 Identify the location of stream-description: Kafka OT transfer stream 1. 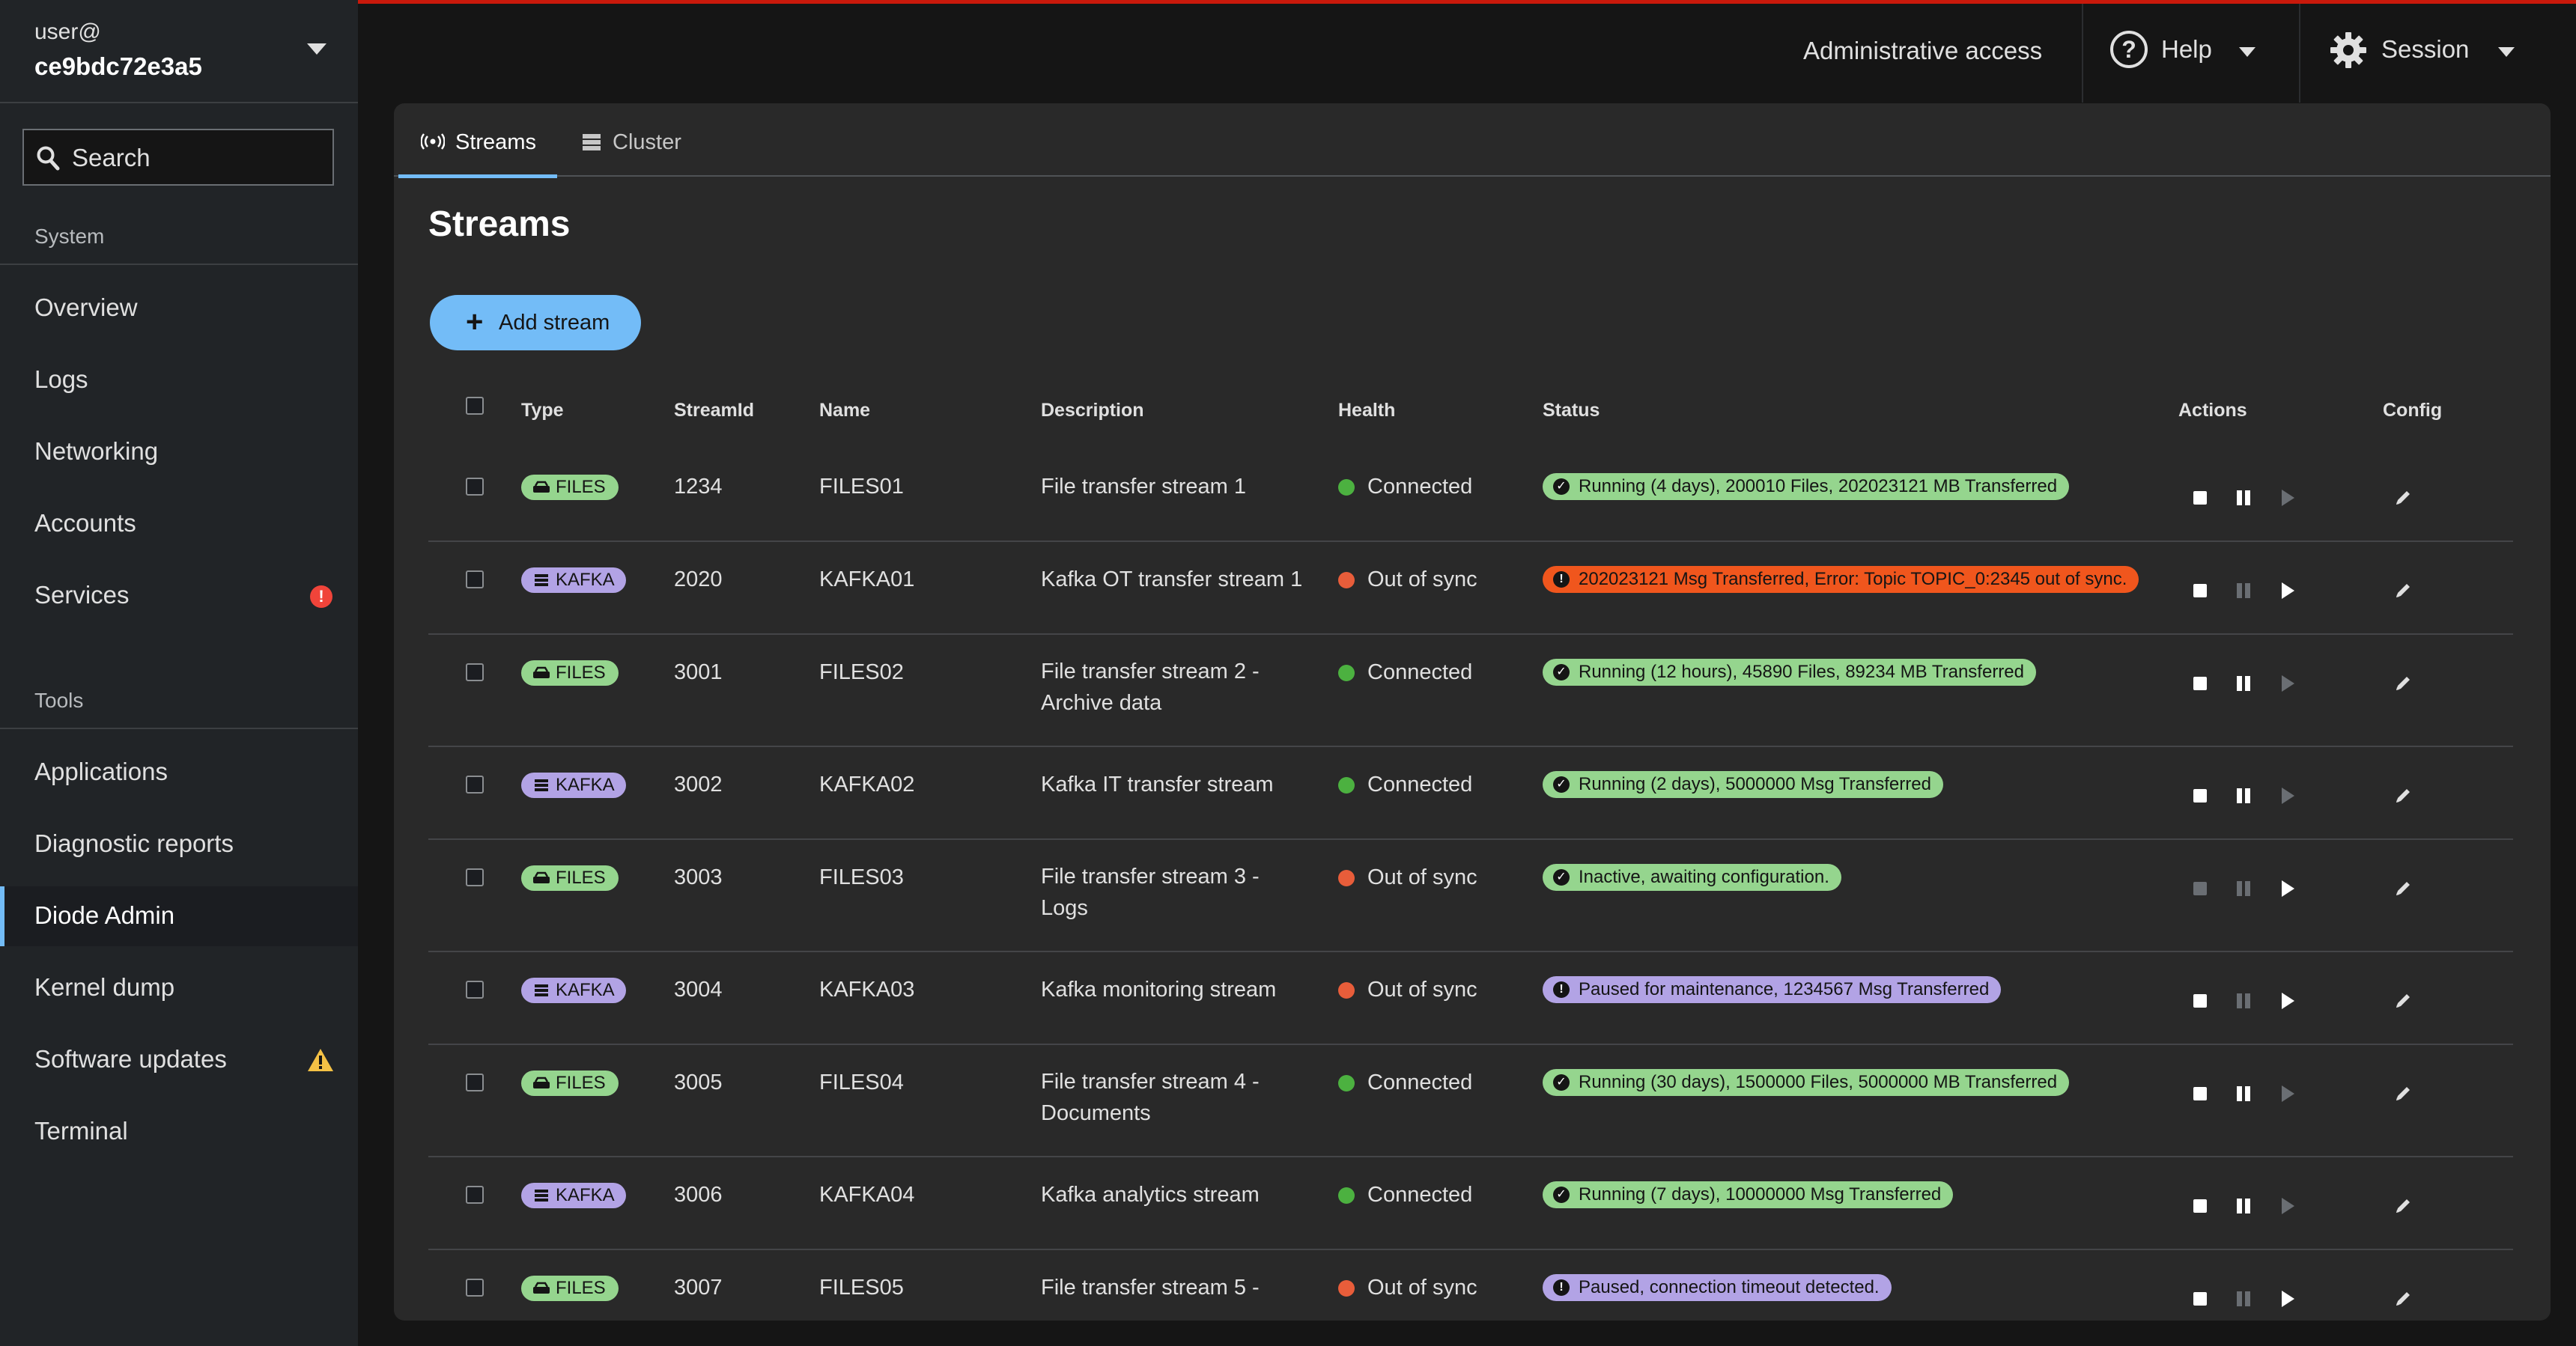
(1172, 579).